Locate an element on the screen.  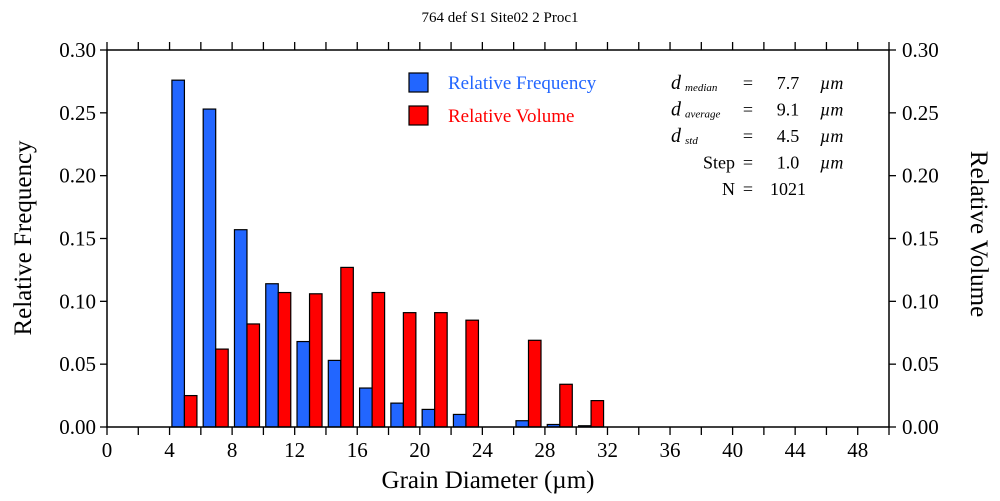
stat-value: 1021 is located at coordinates (788, 189).